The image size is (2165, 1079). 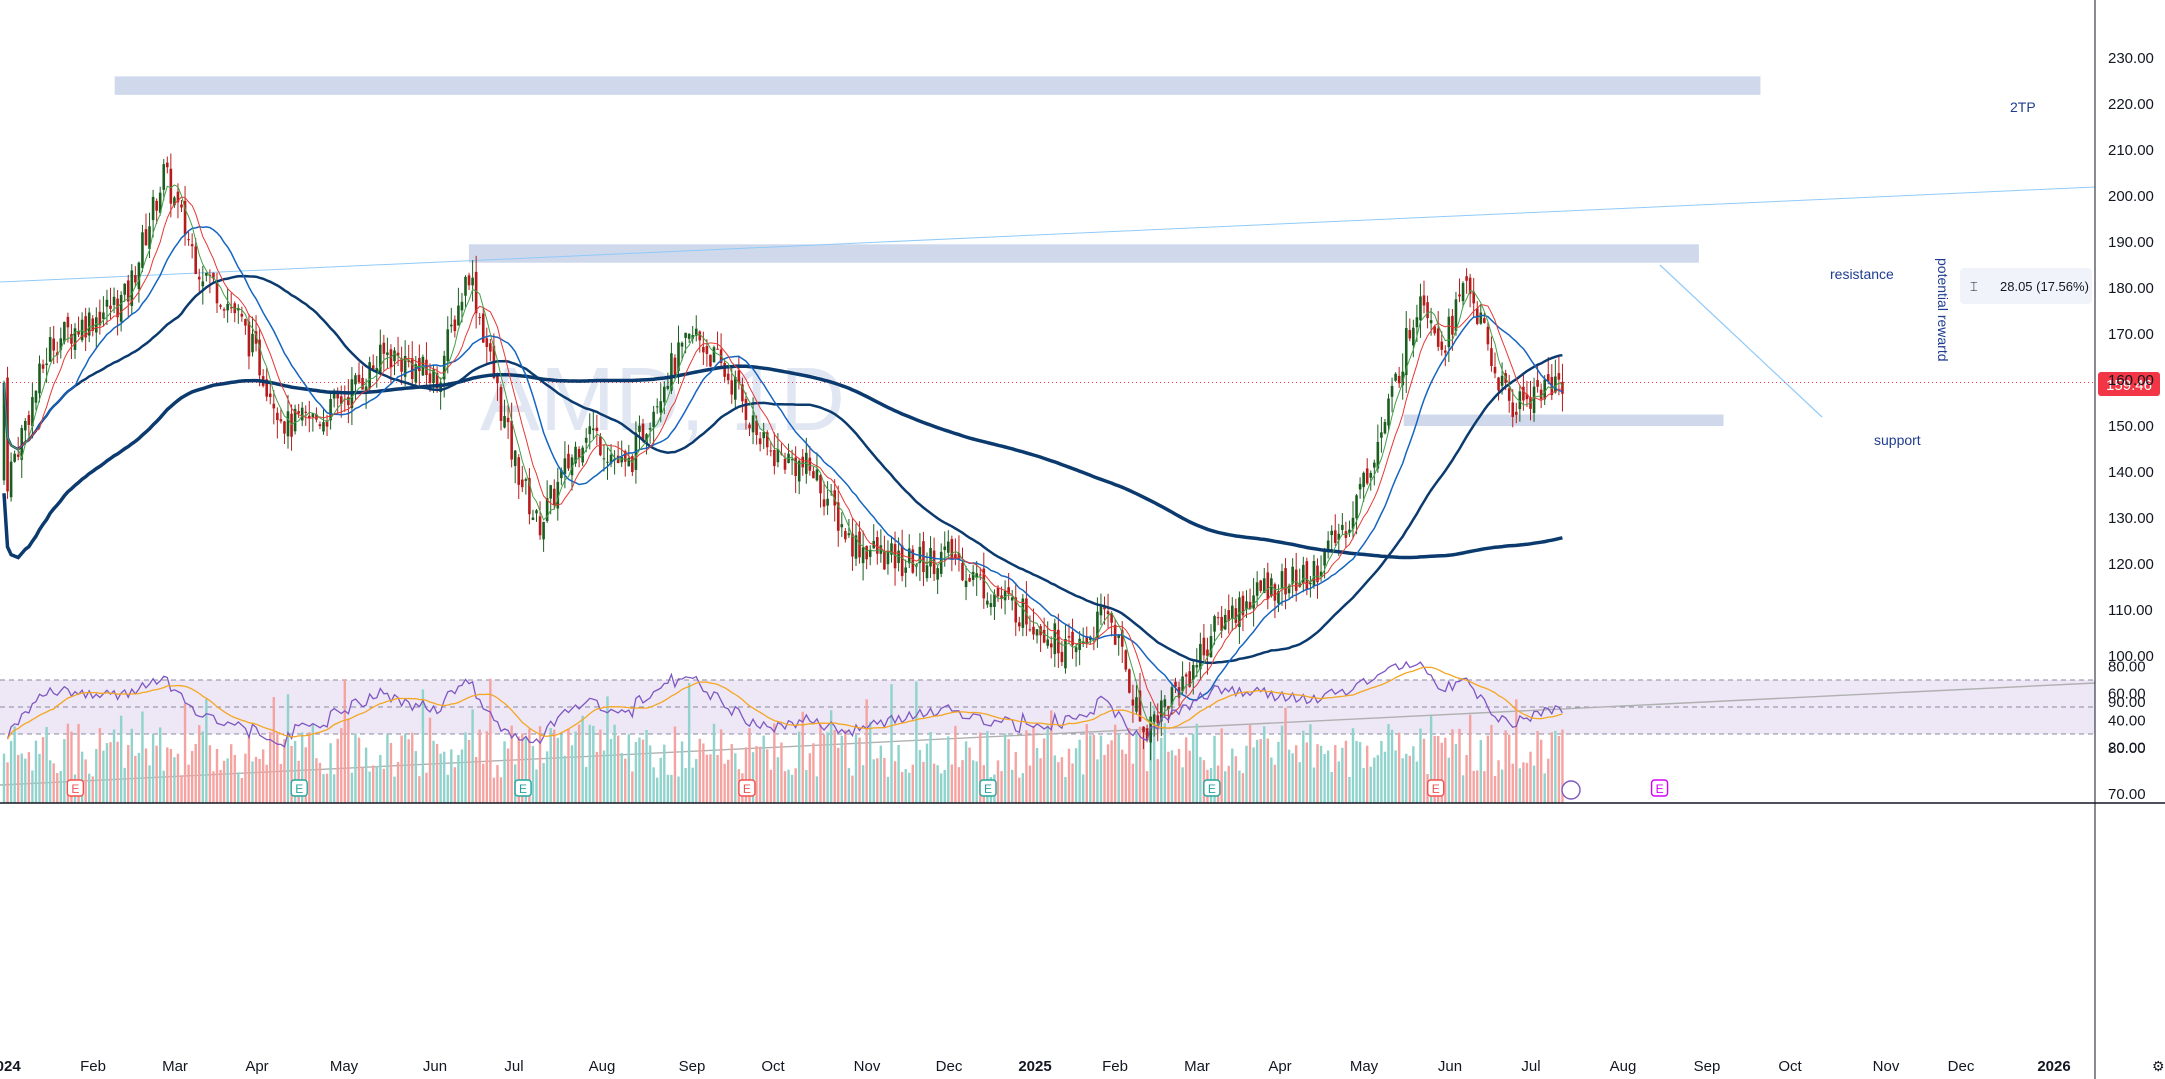 What do you see at coordinates (2130, 610) in the screenshot?
I see `price-tick-label: 110.00` at bounding box center [2130, 610].